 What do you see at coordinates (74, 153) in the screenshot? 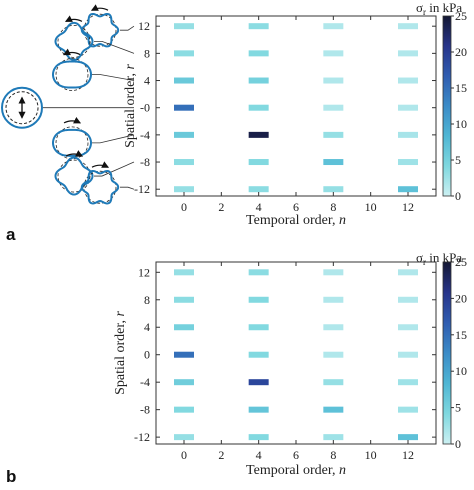
I see `rotation-arrow-right-icon` at bounding box center [74, 153].